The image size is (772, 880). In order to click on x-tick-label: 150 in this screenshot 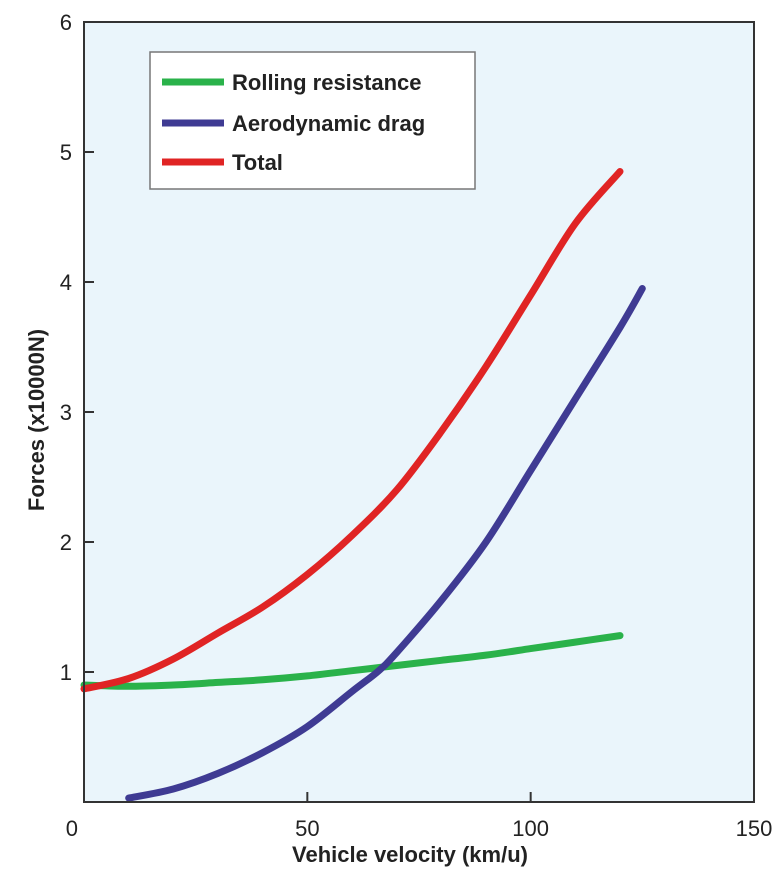, I will do `click(754, 828)`.